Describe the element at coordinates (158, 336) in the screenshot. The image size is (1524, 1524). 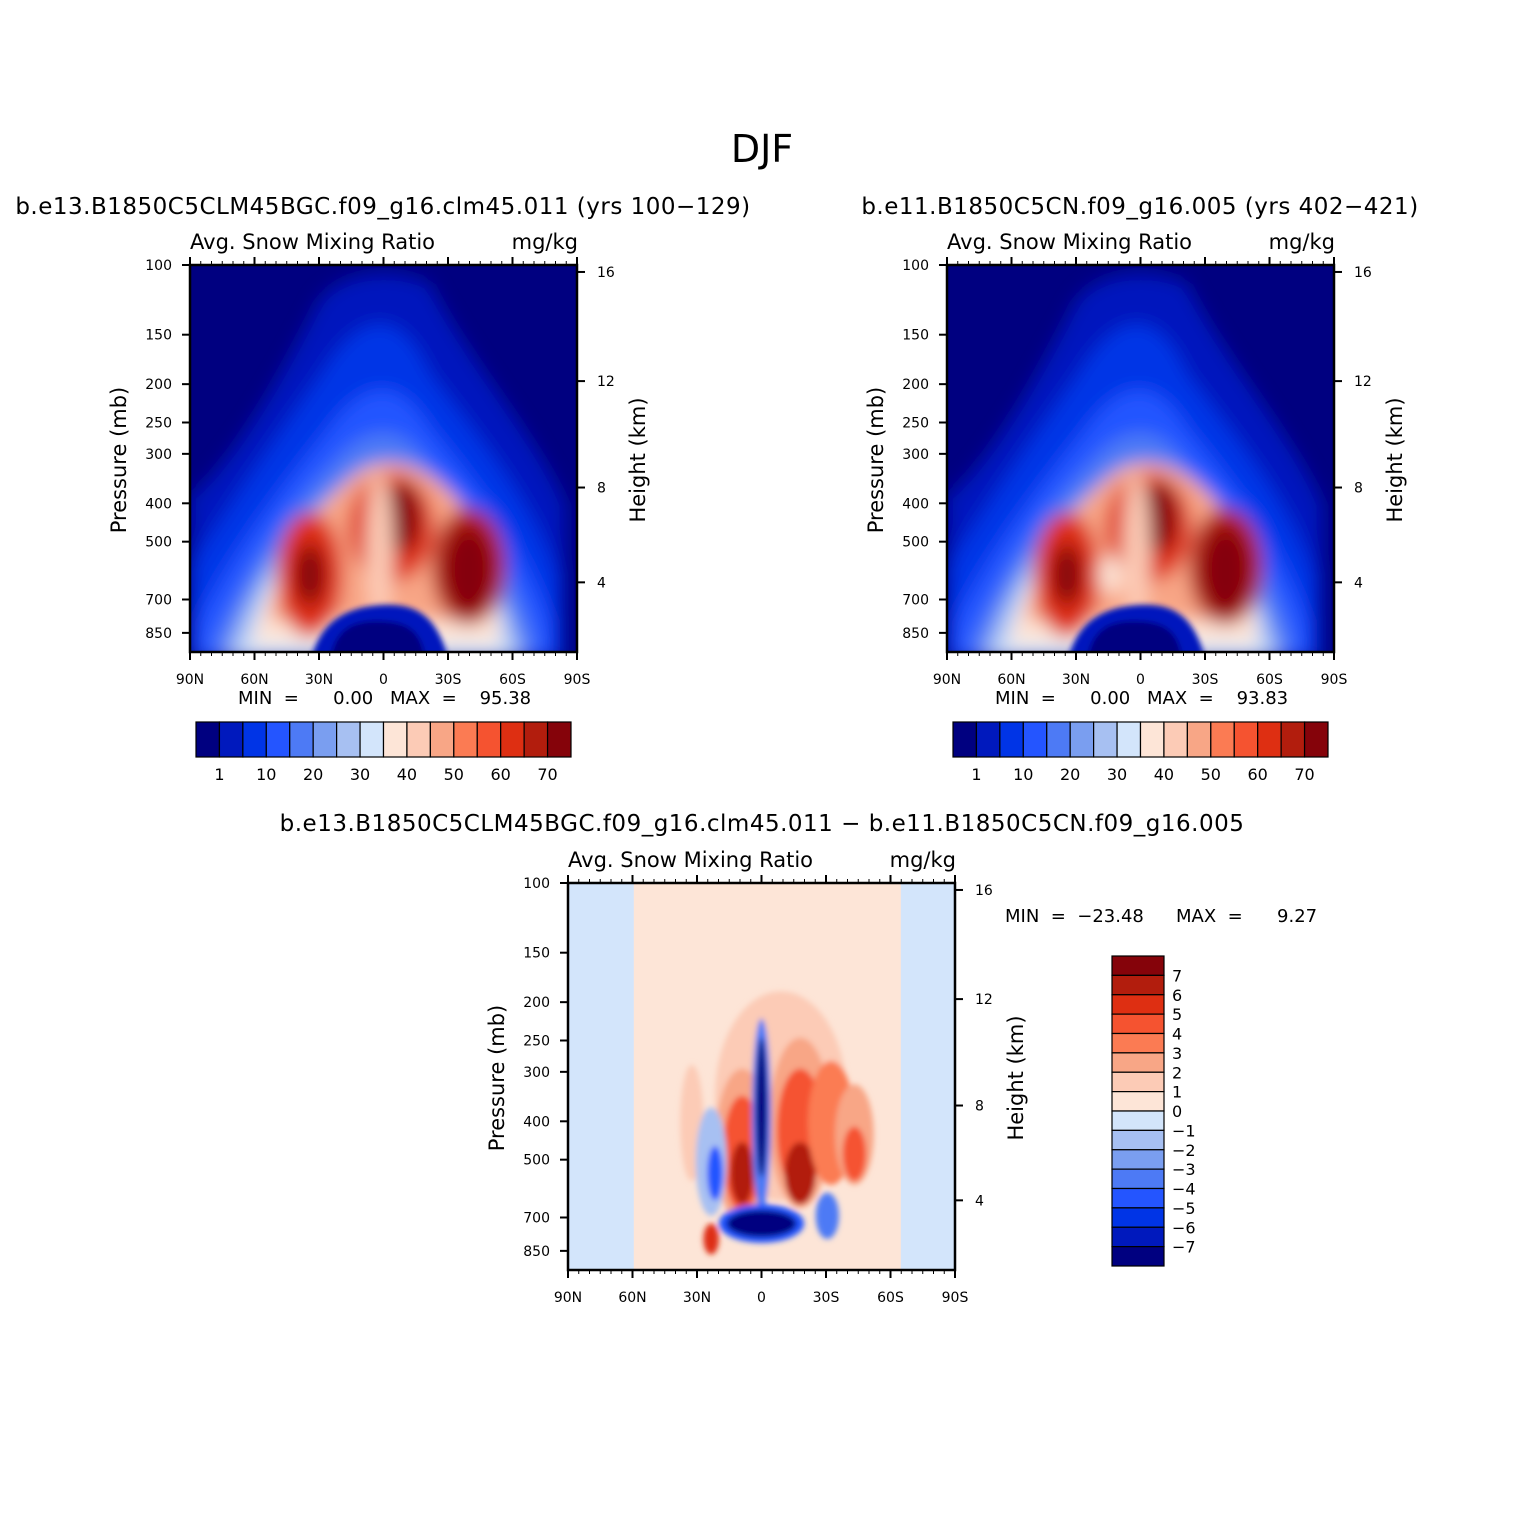
I see `y-tick-label: 150` at that location.